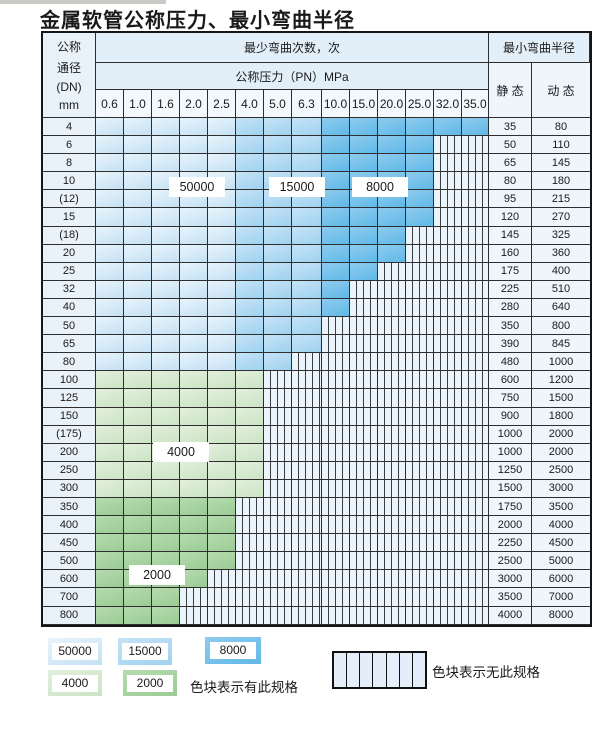  I want to click on pressure-col-header: 1.6, so click(166, 104).